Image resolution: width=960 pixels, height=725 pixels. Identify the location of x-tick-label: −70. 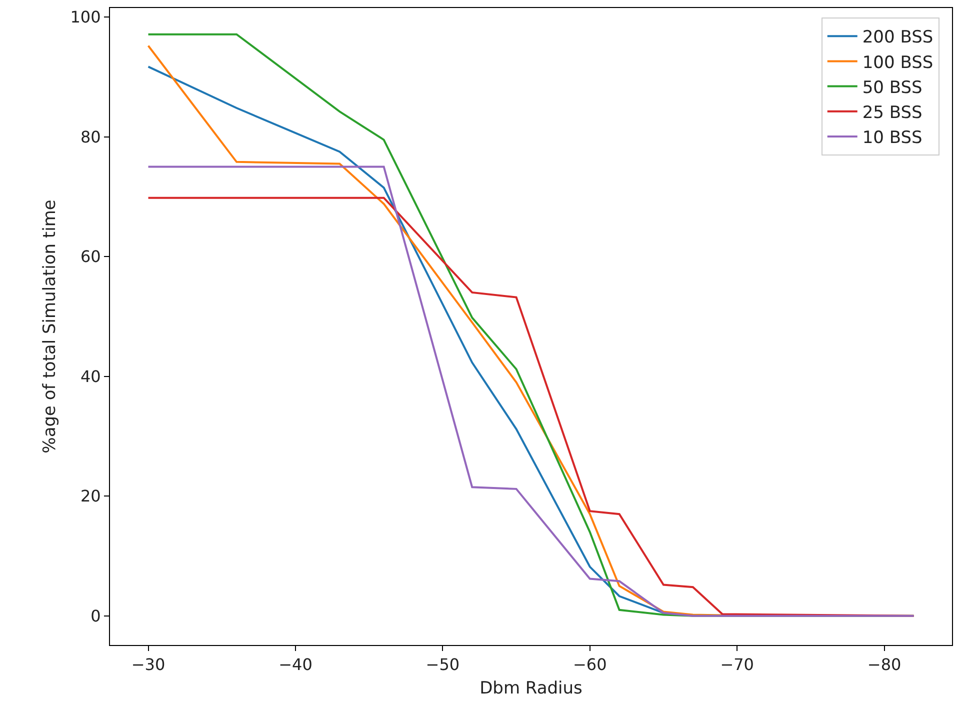
(737, 664).